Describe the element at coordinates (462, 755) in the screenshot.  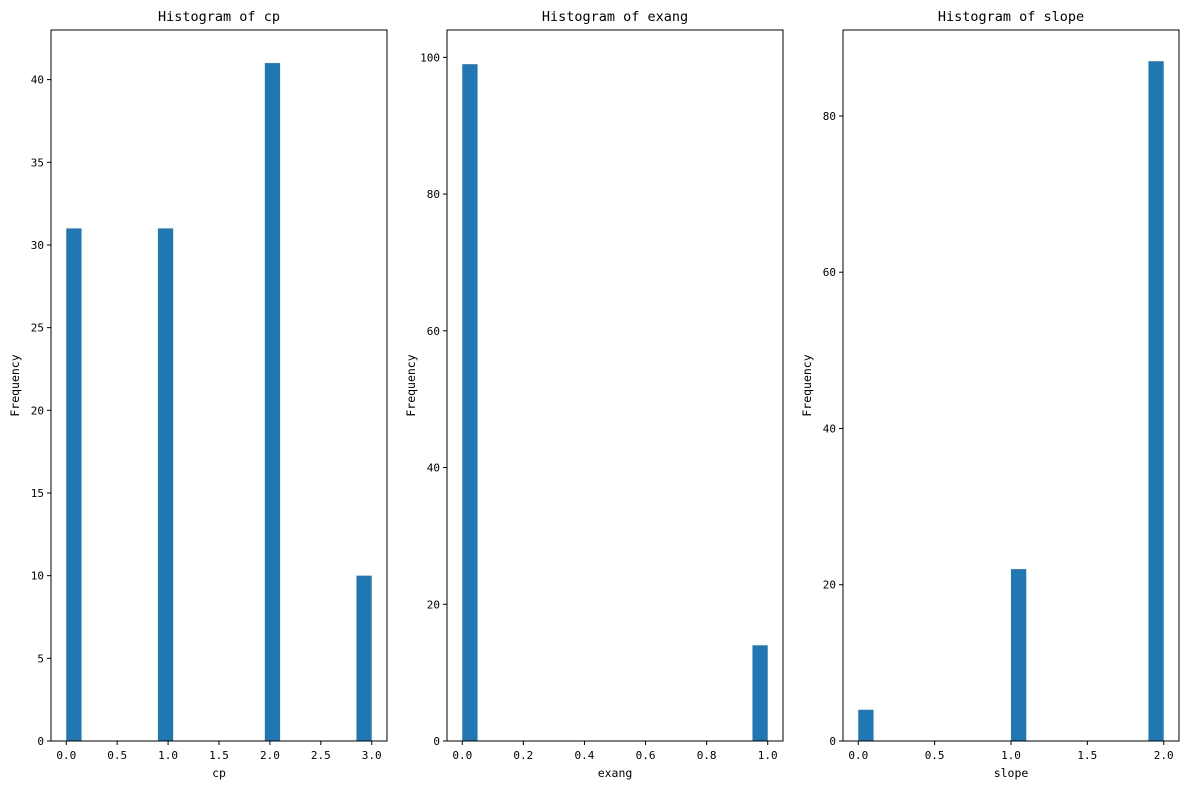
I see `x-tick-label-1-0: 0.0` at that location.